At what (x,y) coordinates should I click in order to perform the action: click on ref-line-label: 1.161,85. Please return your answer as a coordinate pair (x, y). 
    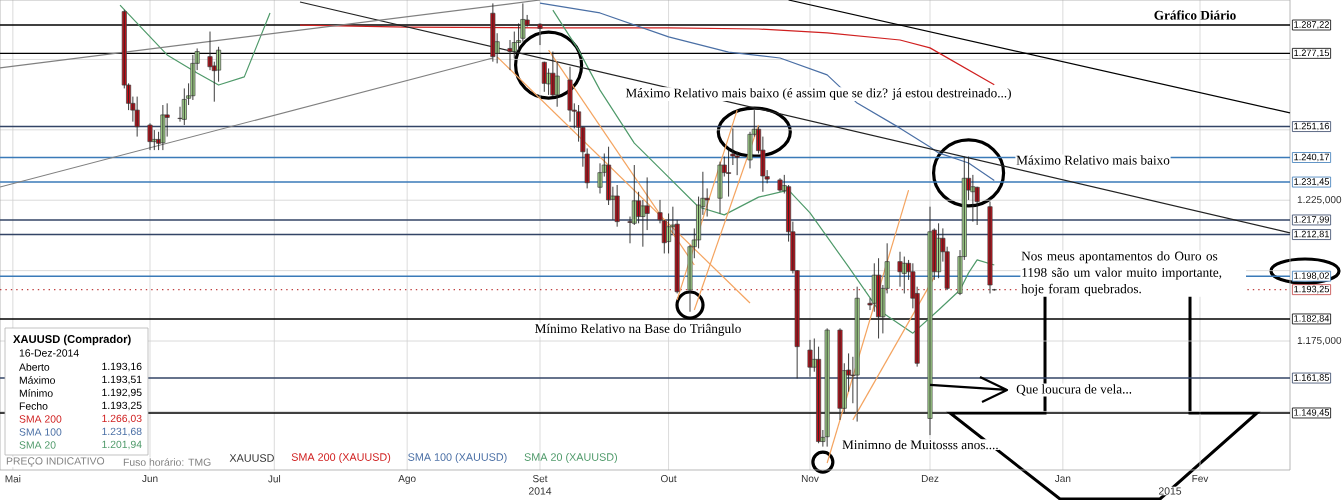
    Looking at the image, I should click on (1312, 378).